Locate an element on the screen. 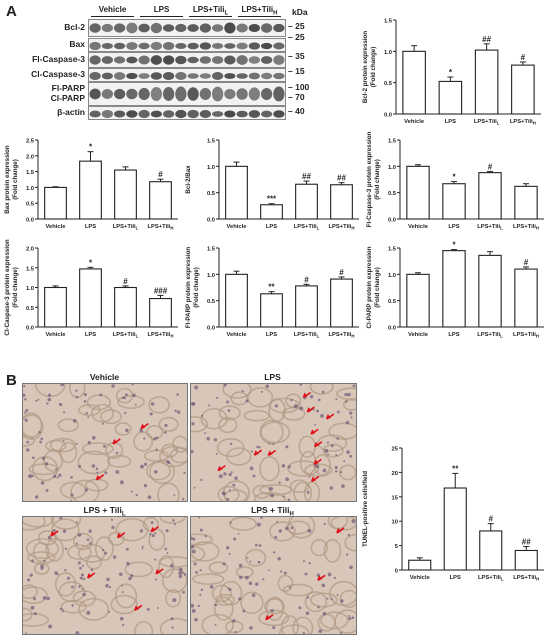 This screenshot has height=640, width=550. chart-ytick-label: 0.5 is located at coordinates (392, 302).